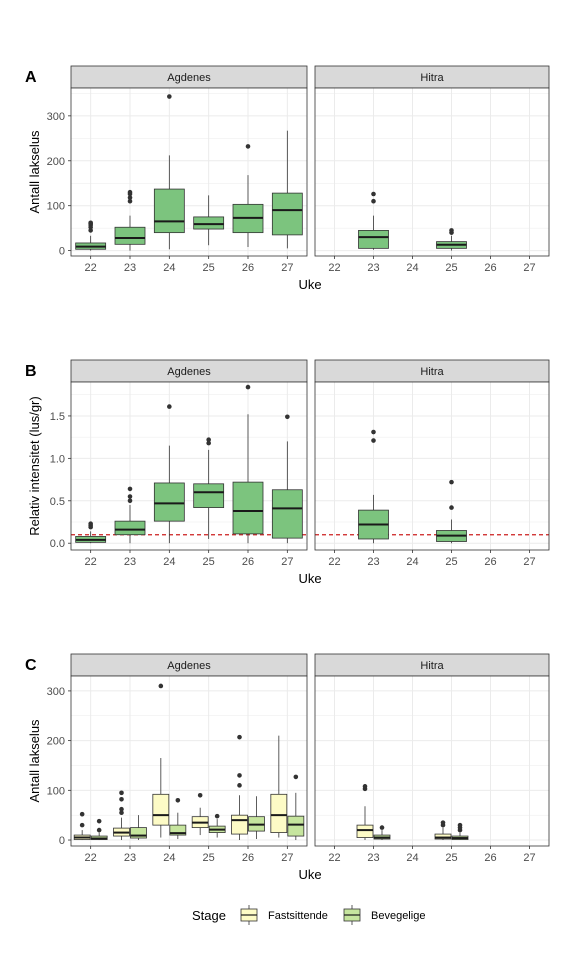 This screenshot has height=960, width=576. What do you see at coordinates (189, 78) in the screenshot?
I see `facet-strip-label: Agdenes` at bounding box center [189, 78].